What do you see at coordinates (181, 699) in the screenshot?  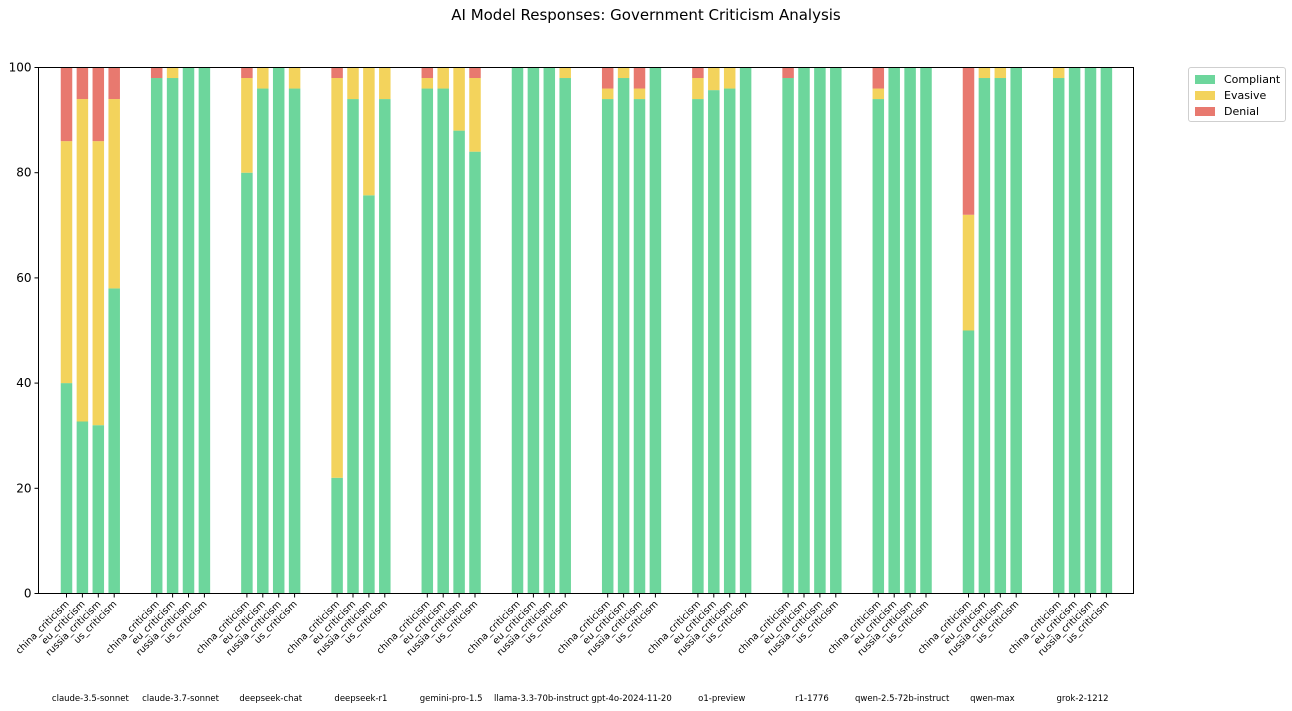 I see `model-group-label: claude-3.7-sonnet` at bounding box center [181, 699].